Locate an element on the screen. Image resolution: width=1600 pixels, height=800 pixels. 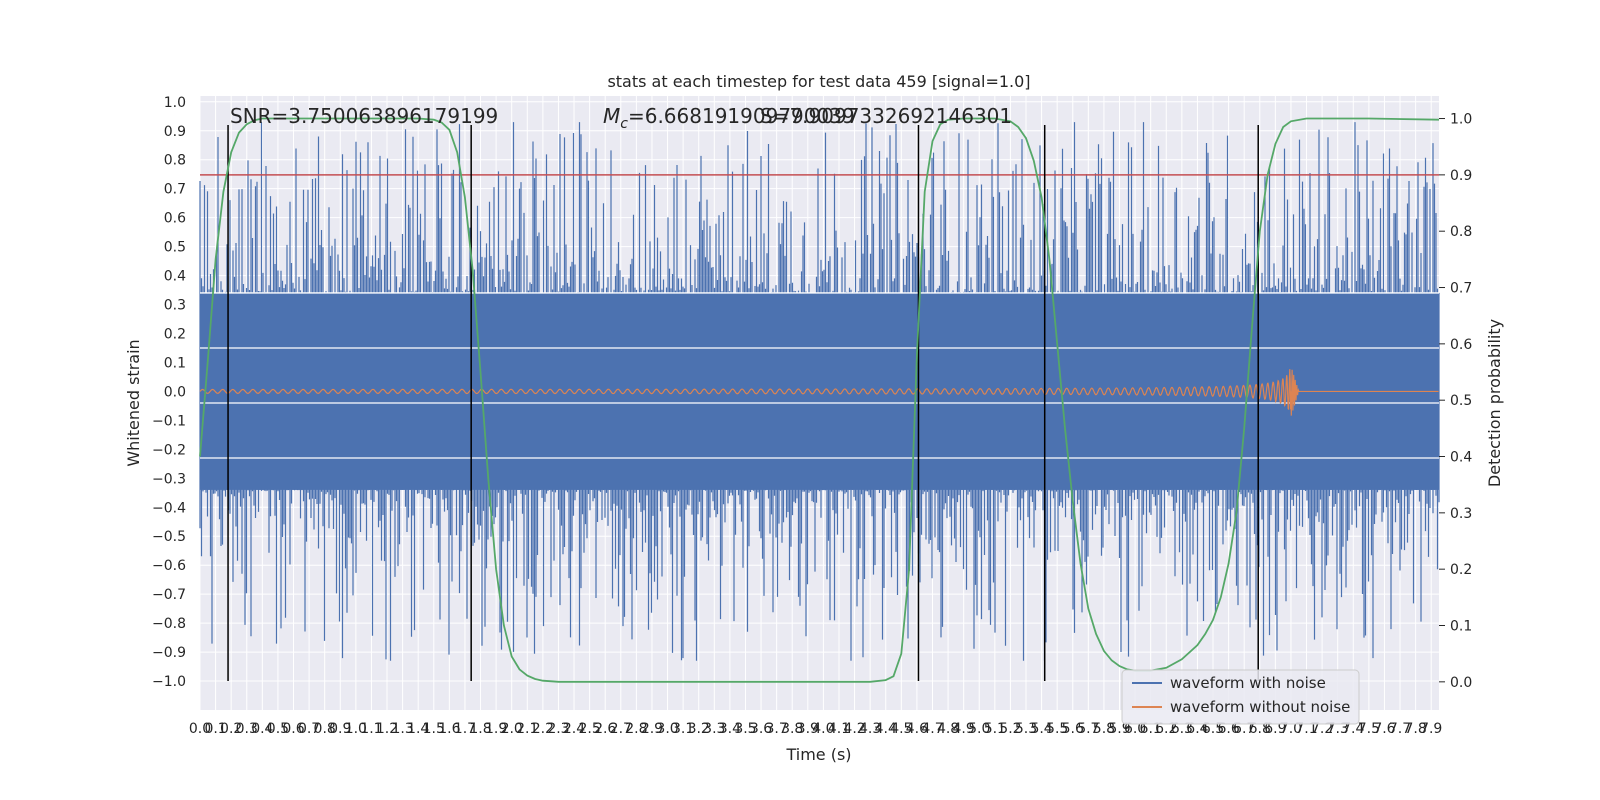
y-tick-label: 0.0 is located at coordinates (175, 392).